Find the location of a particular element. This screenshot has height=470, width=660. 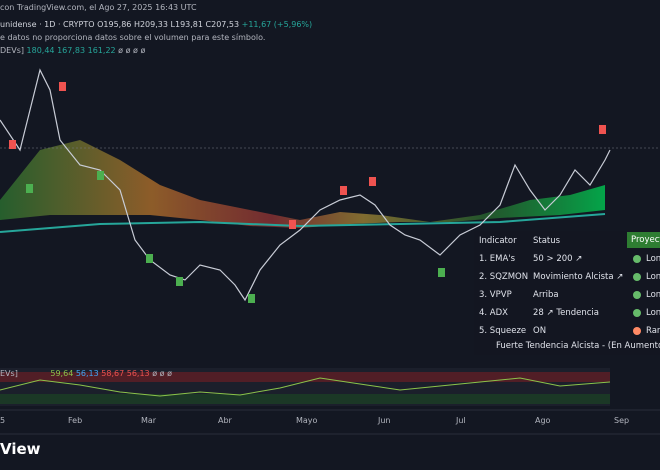

table-header: Status is located at coordinates (547, 241).